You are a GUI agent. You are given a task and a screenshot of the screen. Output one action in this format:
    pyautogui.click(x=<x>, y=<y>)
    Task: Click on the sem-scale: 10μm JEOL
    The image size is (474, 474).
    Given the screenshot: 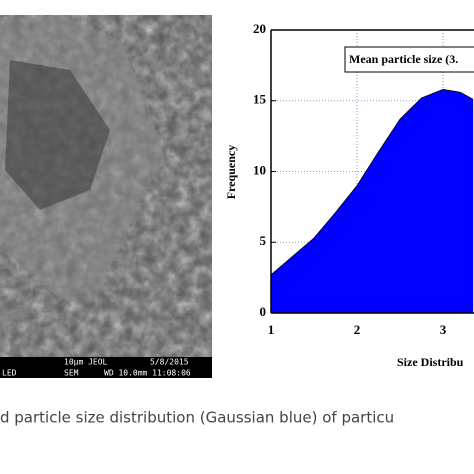 What is the action you would take?
    pyautogui.click(x=86, y=362)
    